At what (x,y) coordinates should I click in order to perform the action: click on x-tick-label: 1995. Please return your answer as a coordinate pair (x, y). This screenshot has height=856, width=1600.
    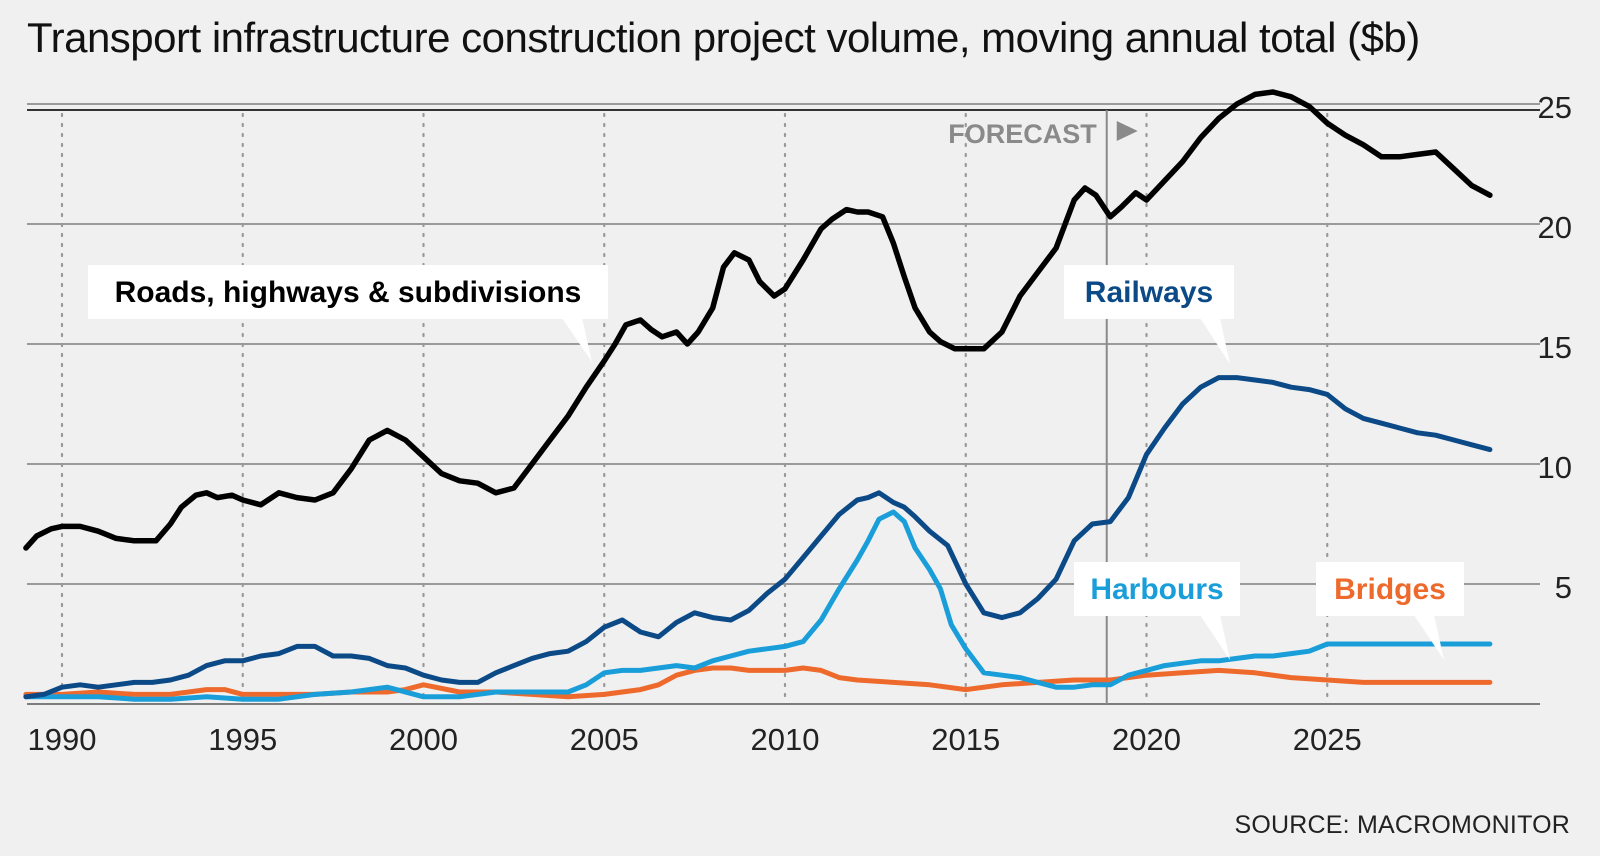
    Looking at the image, I should click on (242, 739).